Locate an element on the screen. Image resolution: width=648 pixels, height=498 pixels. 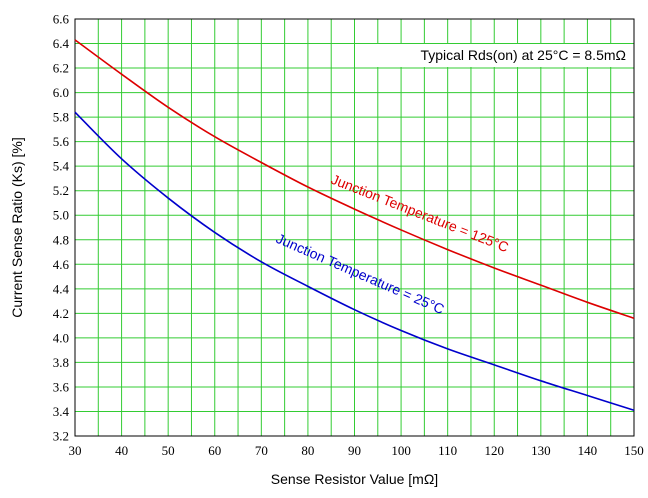
y-tick-label: 6.4 is located at coordinates (61, 43).